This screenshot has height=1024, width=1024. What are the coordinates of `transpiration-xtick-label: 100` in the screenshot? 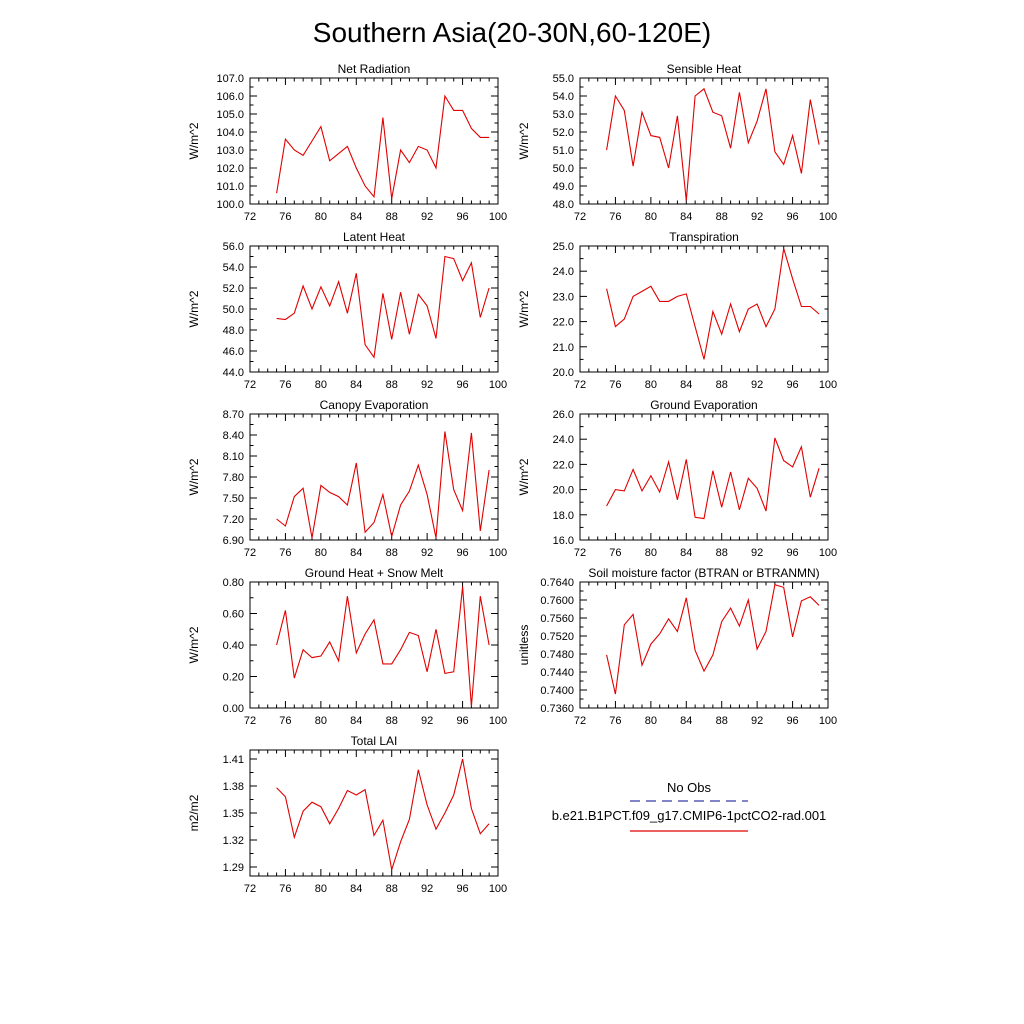 It's located at (828, 385).